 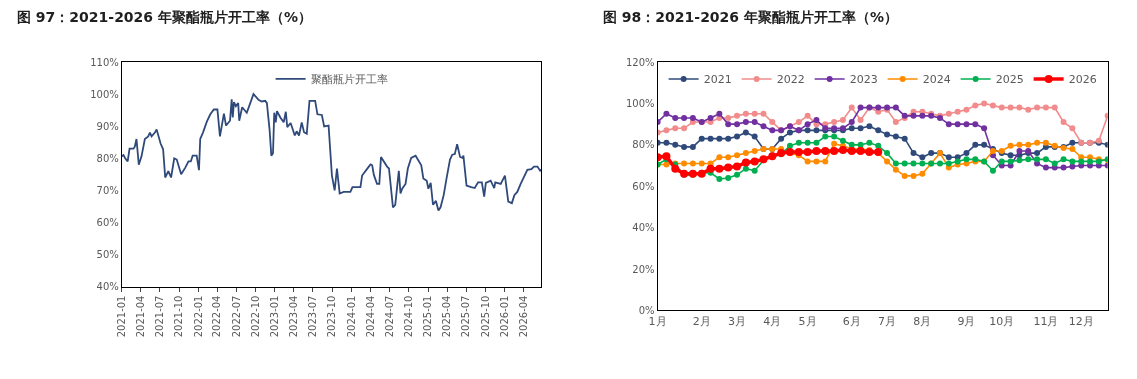 I want to click on chart-title: 图 98：2021-2026 年聚酯瓶片开工率（%）, so click(x=750, y=17).